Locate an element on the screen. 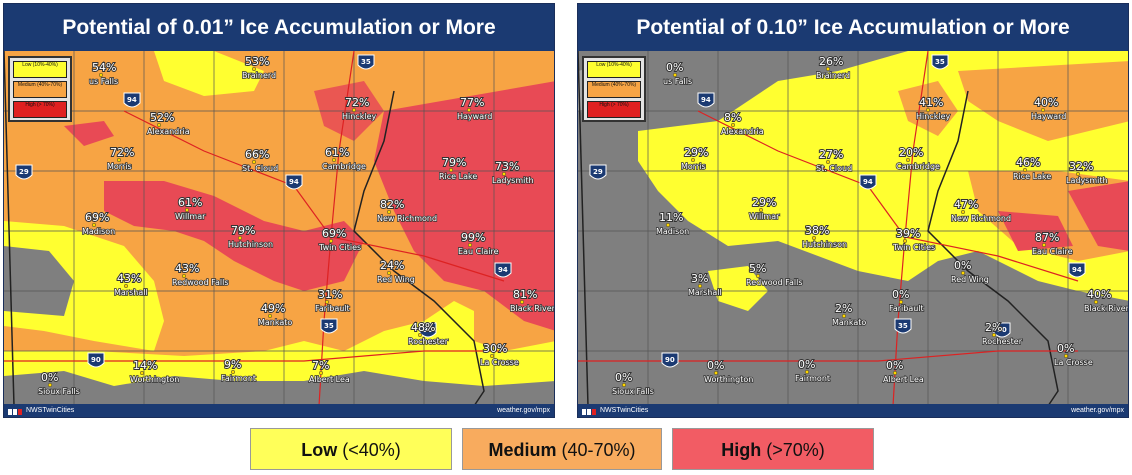  probability-label-hayward: 77% is located at coordinates (472, 102).